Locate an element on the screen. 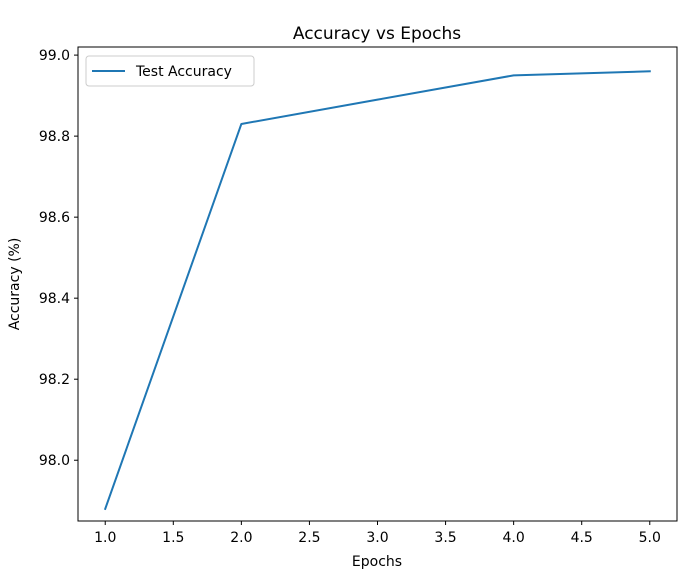 The image size is (695, 573). y-tick-label: 98.6 is located at coordinates (54, 218).